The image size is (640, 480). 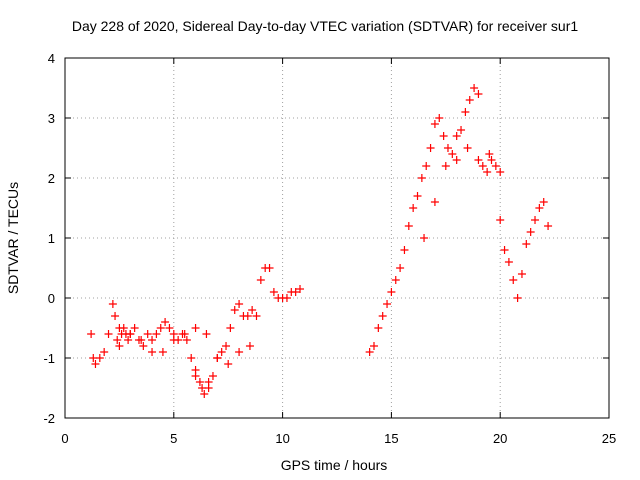 I want to click on x-tick-label: 5, so click(x=173, y=438).